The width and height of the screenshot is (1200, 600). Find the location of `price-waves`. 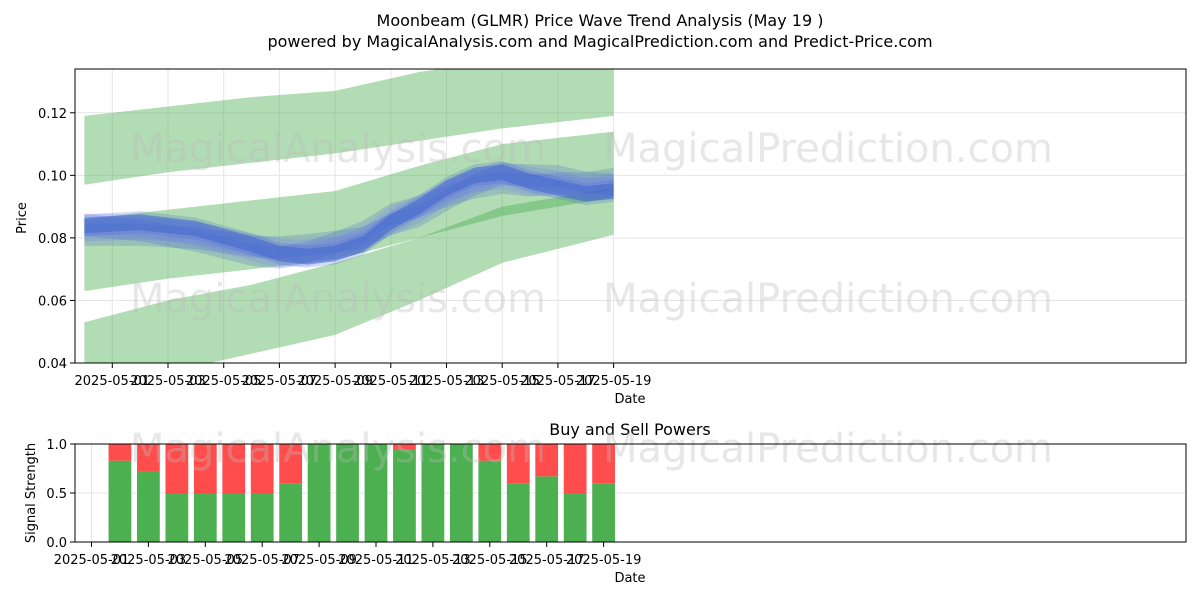

price-waves is located at coordinates (349, 215).